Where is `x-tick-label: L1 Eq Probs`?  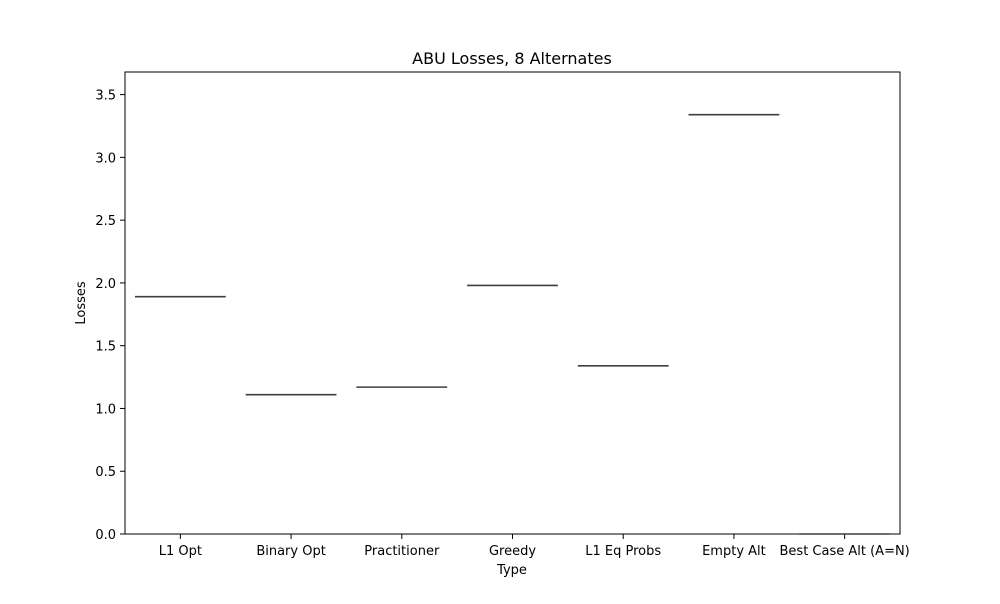 x-tick-label: L1 Eq Probs is located at coordinates (623, 551).